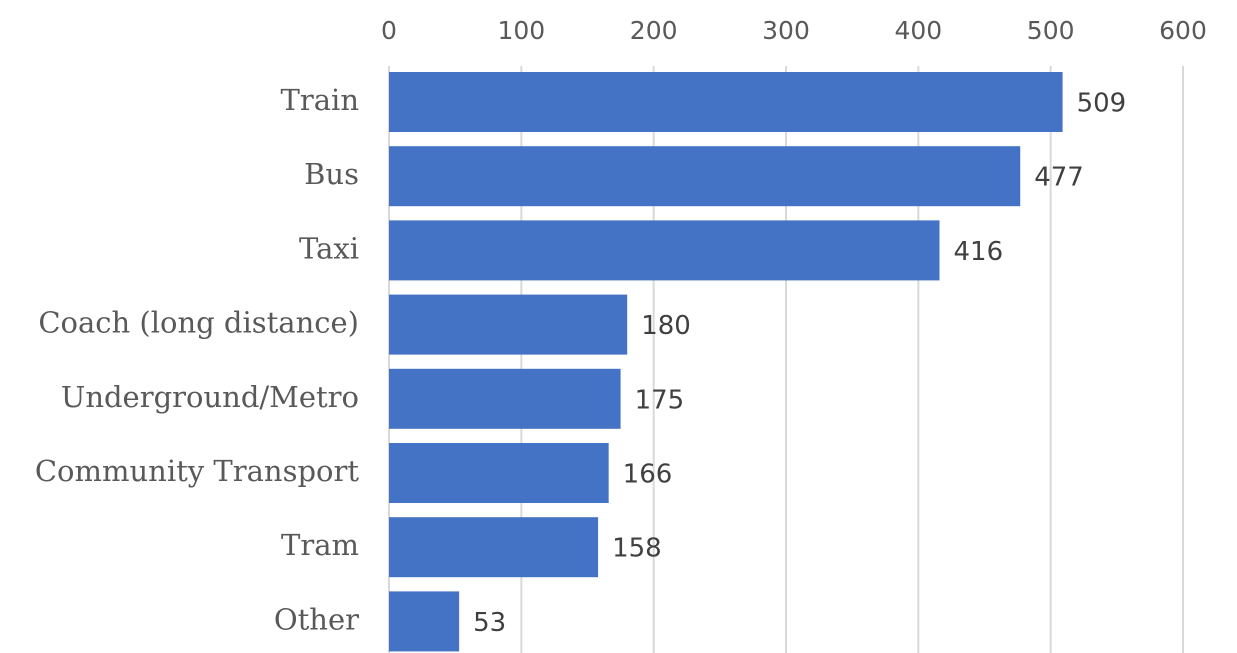 The width and height of the screenshot is (1237, 653). Describe the element at coordinates (637, 549) in the screenshot. I see `data-label: 158` at that location.